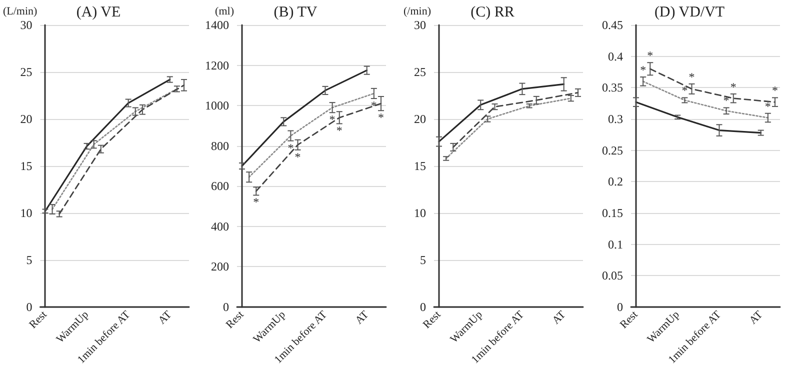  What do you see at coordinates (615, 119) in the screenshot?
I see `y-tick-label: 0.3` at bounding box center [615, 119].